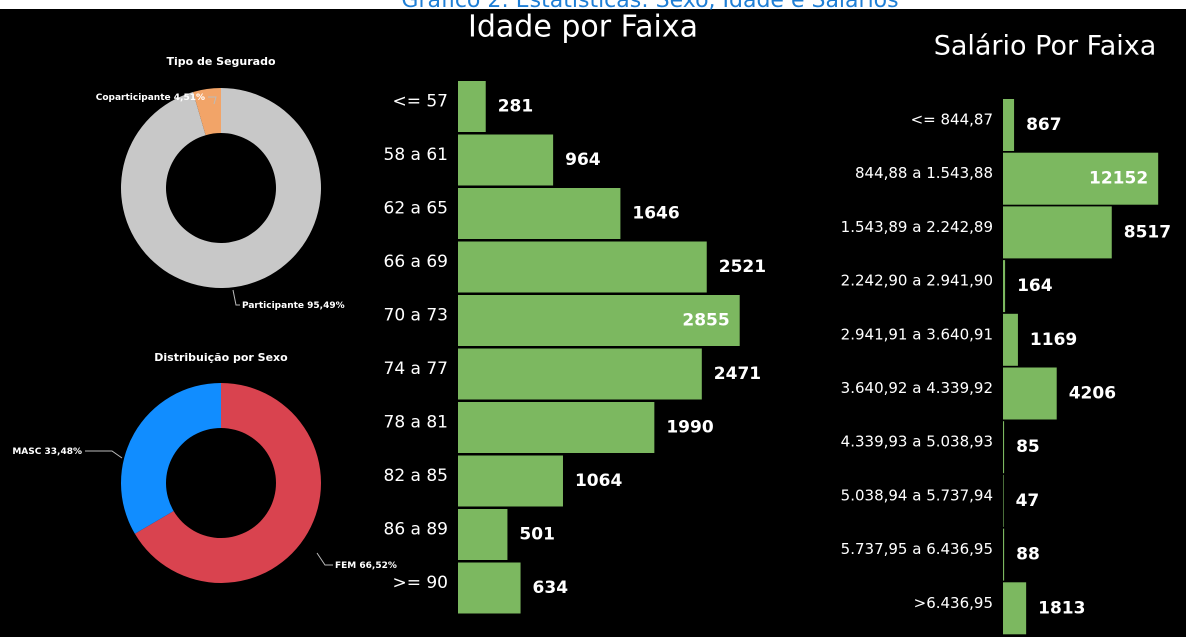 The width and height of the screenshot is (1186, 637). What do you see at coordinates (416, 262) in the screenshot?
I see `category-label: 66 a 69` at bounding box center [416, 262].